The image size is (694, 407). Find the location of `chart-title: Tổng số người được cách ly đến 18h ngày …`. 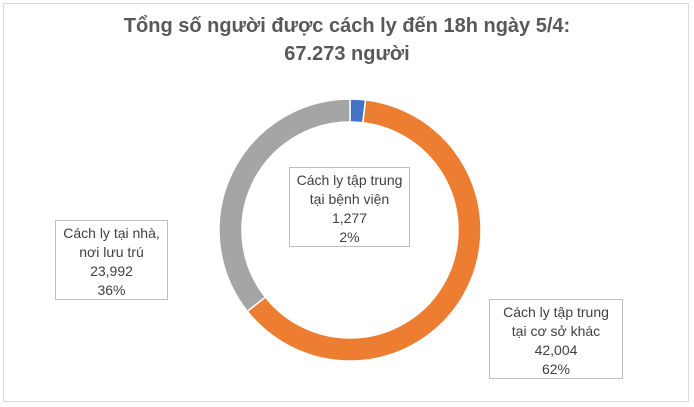

chart-title: Tổng số người được cách ly đến 18h ngày … is located at coordinates (347, 40).